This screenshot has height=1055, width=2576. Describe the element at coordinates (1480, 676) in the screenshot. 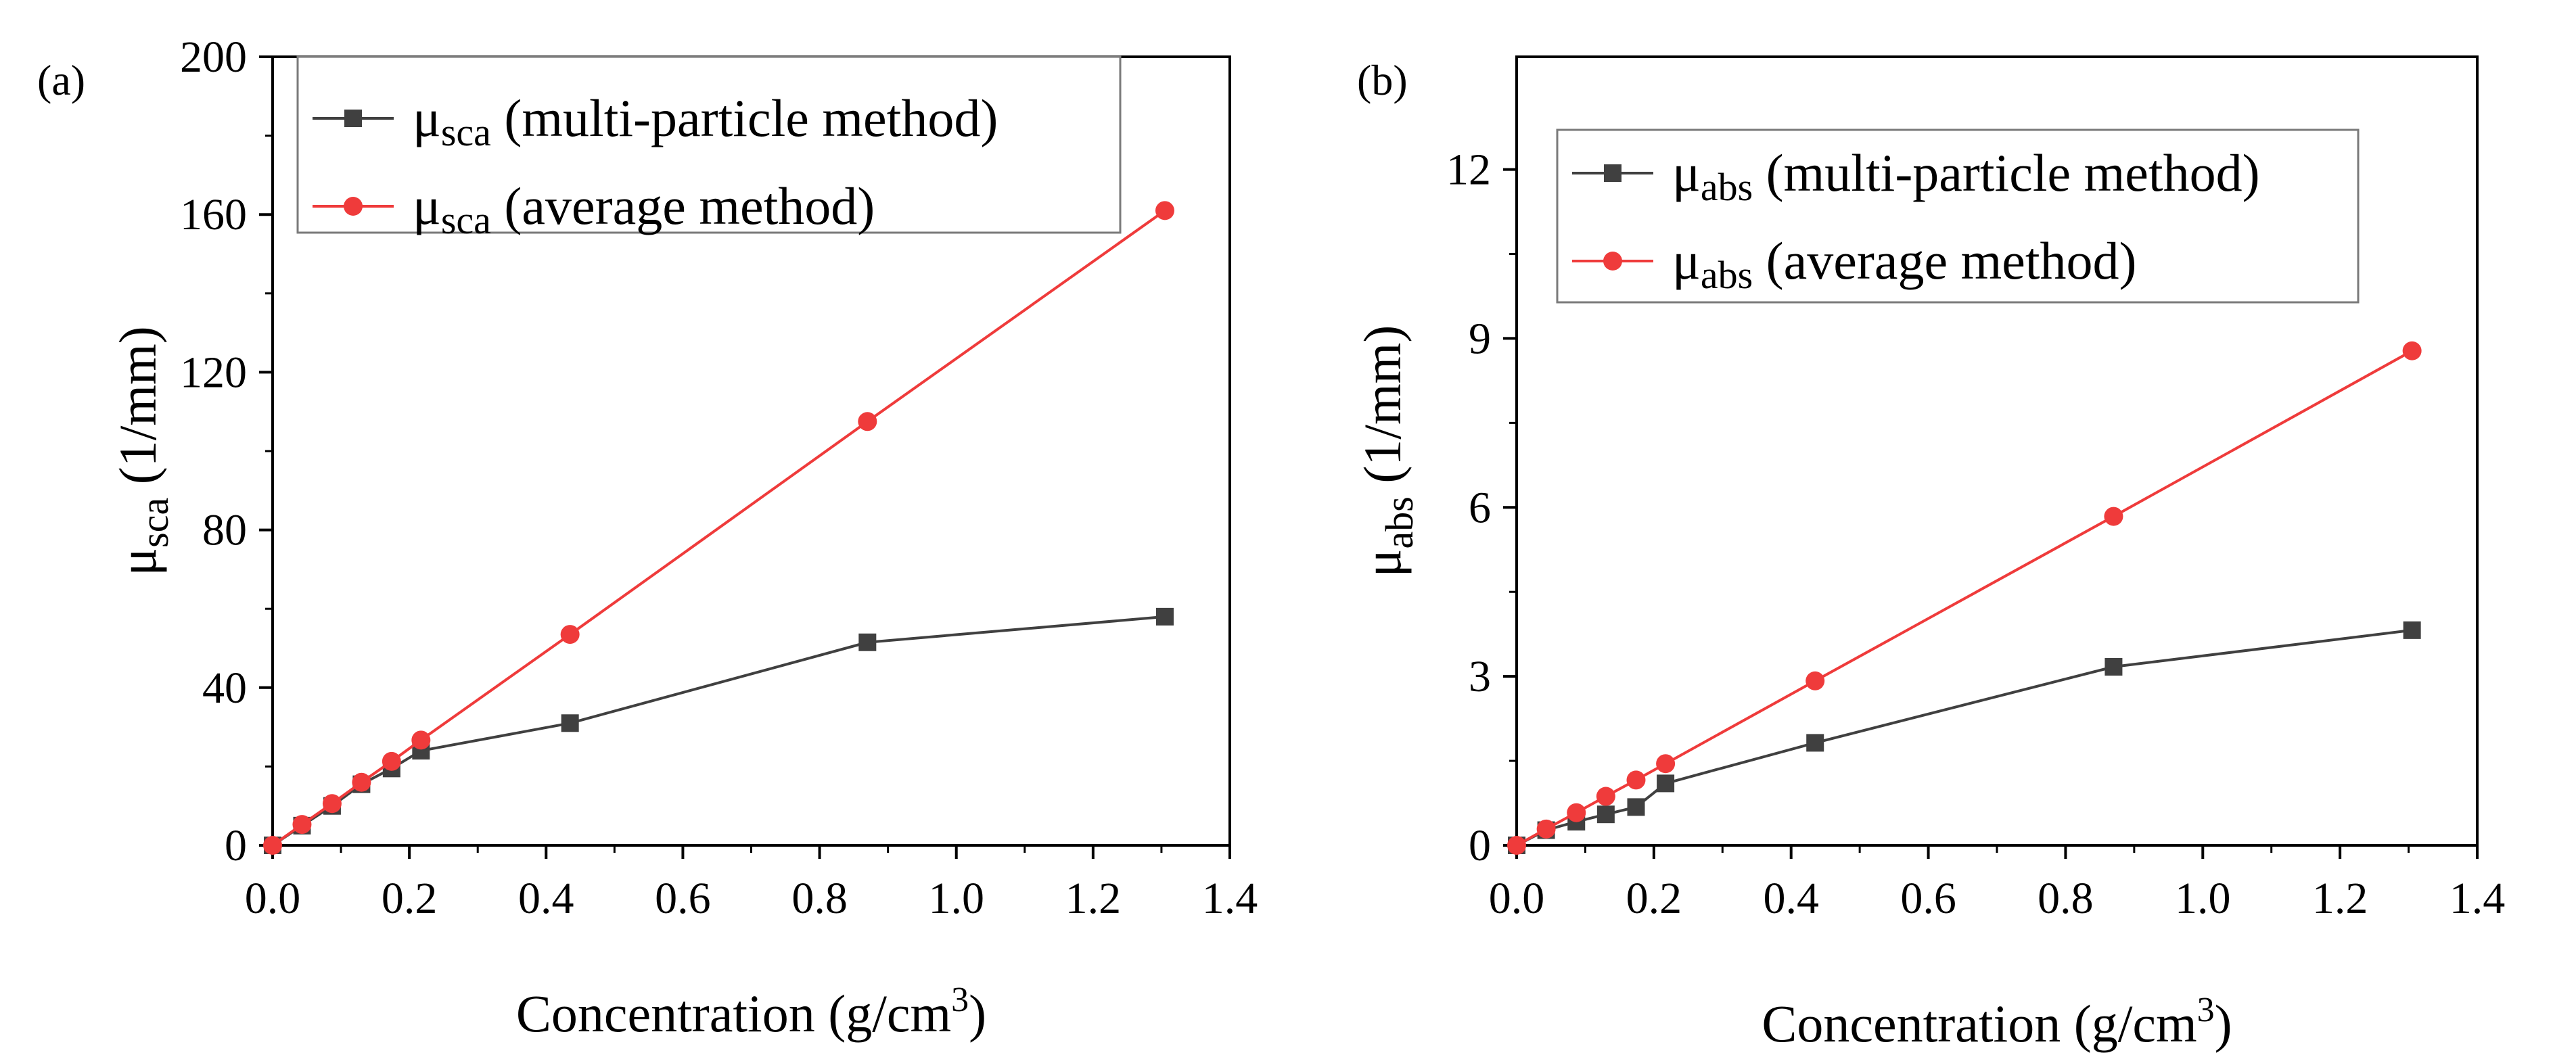

I see `y-tick-label: 3` at that location.